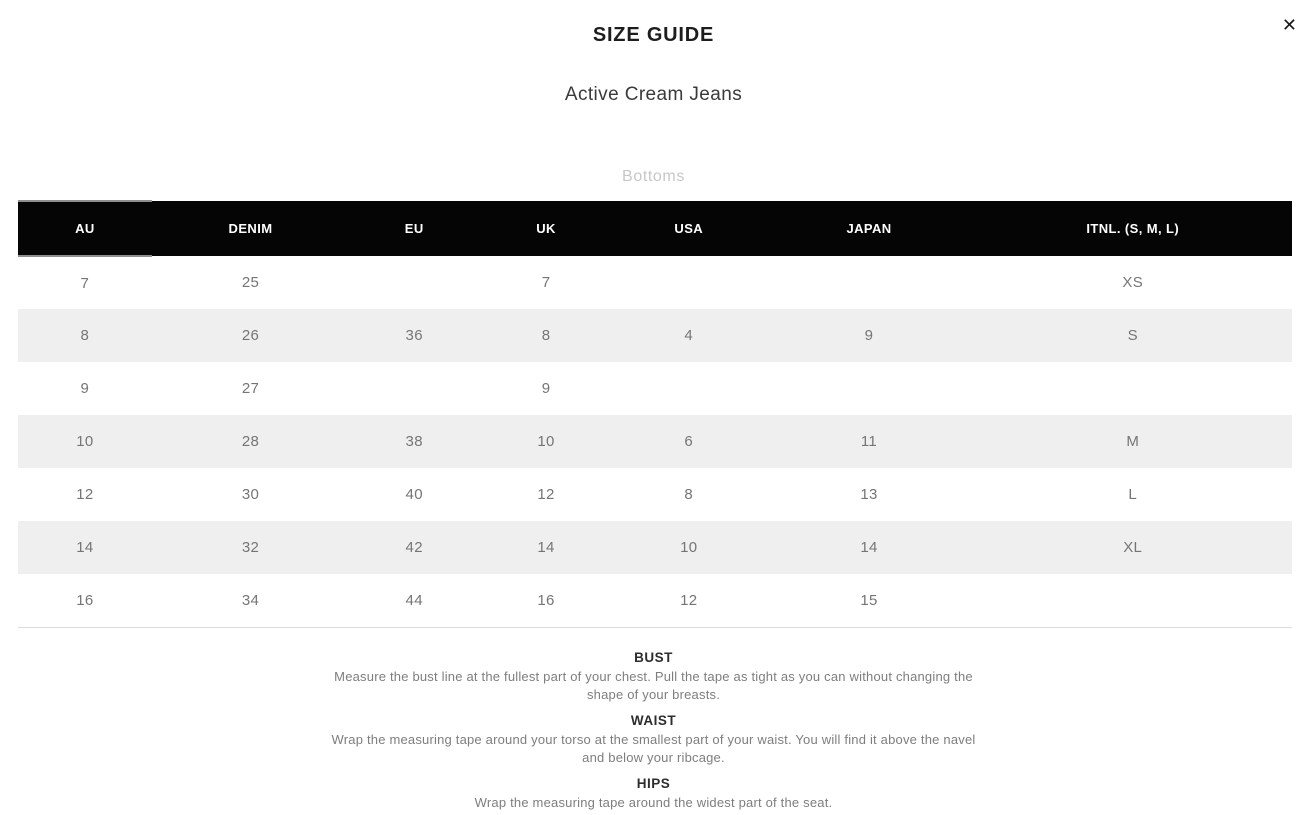 The width and height of the screenshot is (1307, 815). What do you see at coordinates (546, 441) in the screenshot?
I see `table-cell-uk: 10` at bounding box center [546, 441].